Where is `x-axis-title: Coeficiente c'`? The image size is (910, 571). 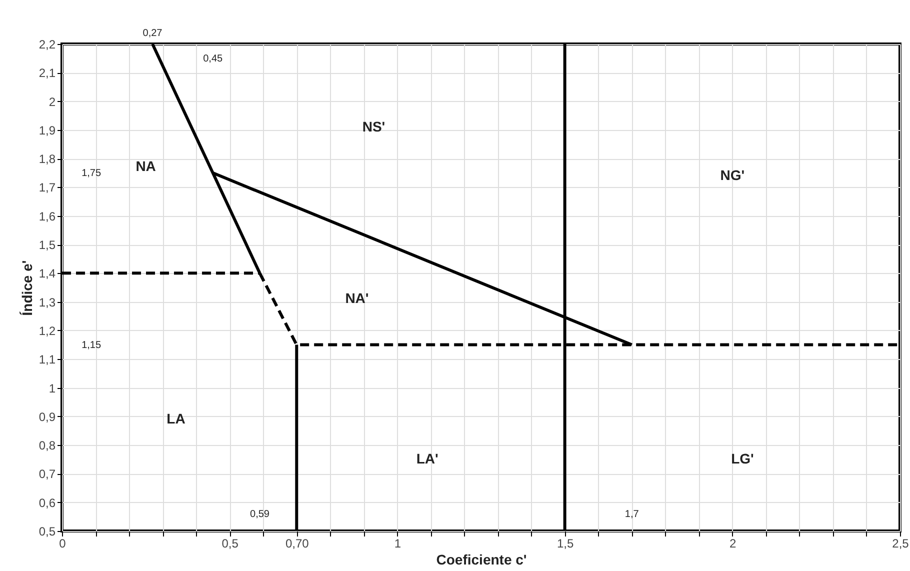 x-axis-title: Coeficiente c' is located at coordinates (481, 560).